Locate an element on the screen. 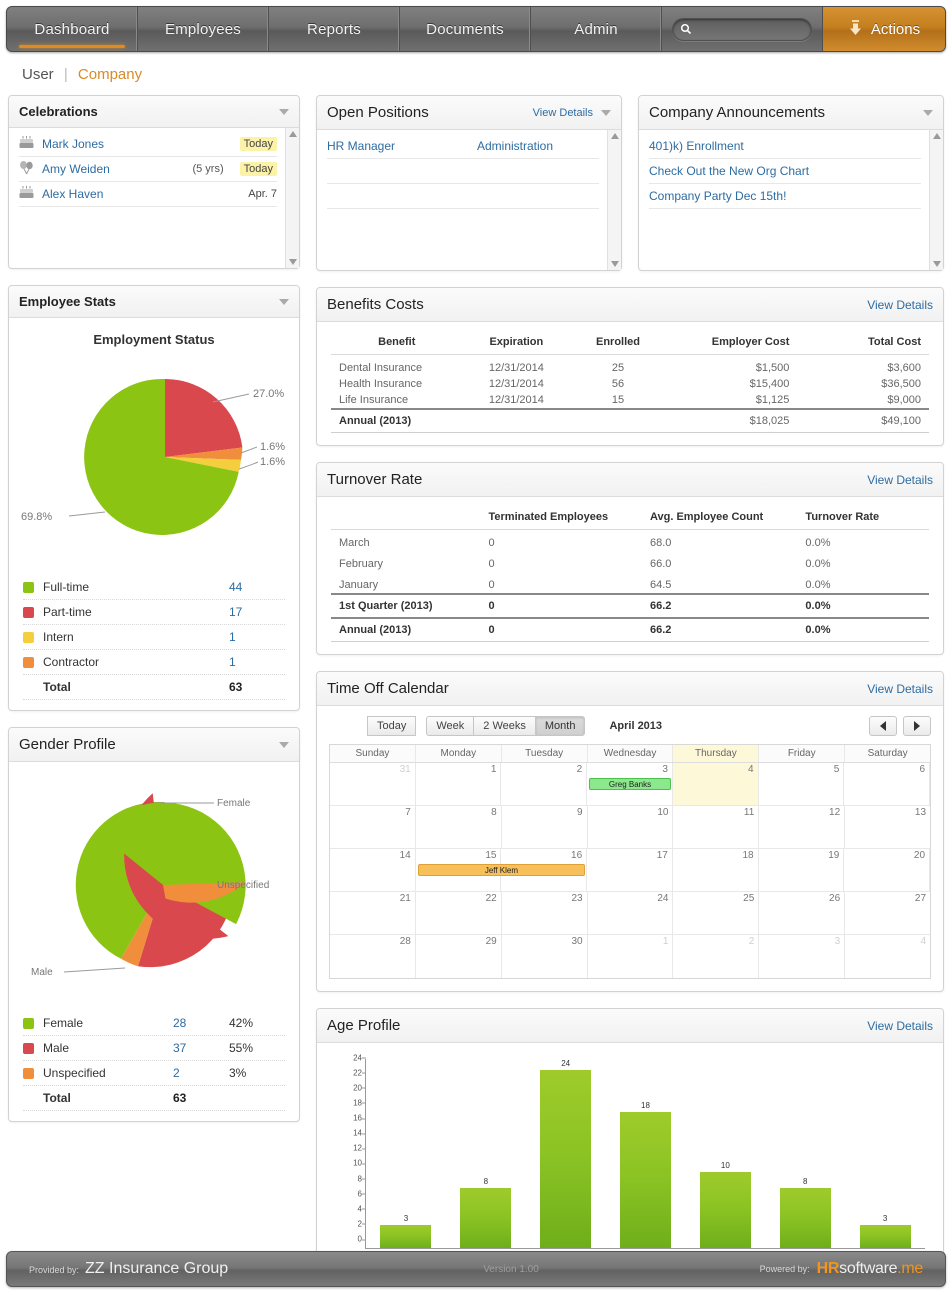 This screenshot has height=1307, width=952. calendar-day: 4 is located at coordinates (887, 956).